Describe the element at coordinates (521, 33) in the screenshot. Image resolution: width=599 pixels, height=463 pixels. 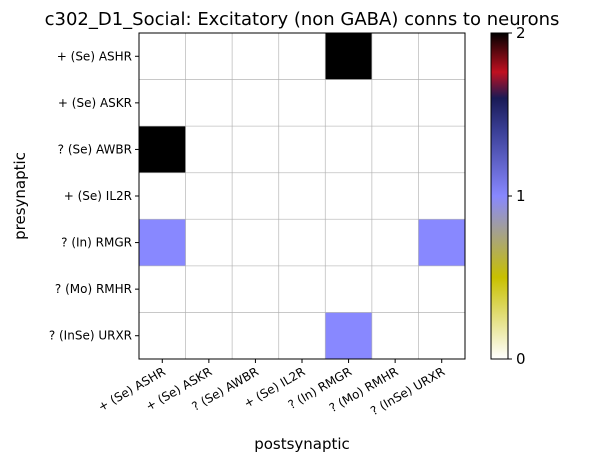
I see `colorbar-tick-label: 2` at that location.